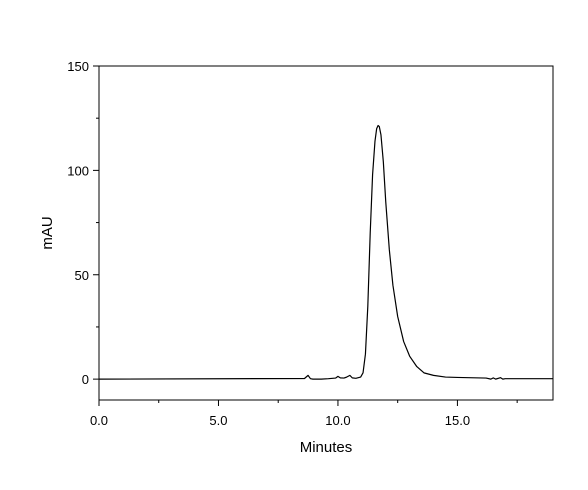  What do you see at coordinates (326, 447) in the screenshot?
I see `x-axis-title: Minutes` at bounding box center [326, 447].